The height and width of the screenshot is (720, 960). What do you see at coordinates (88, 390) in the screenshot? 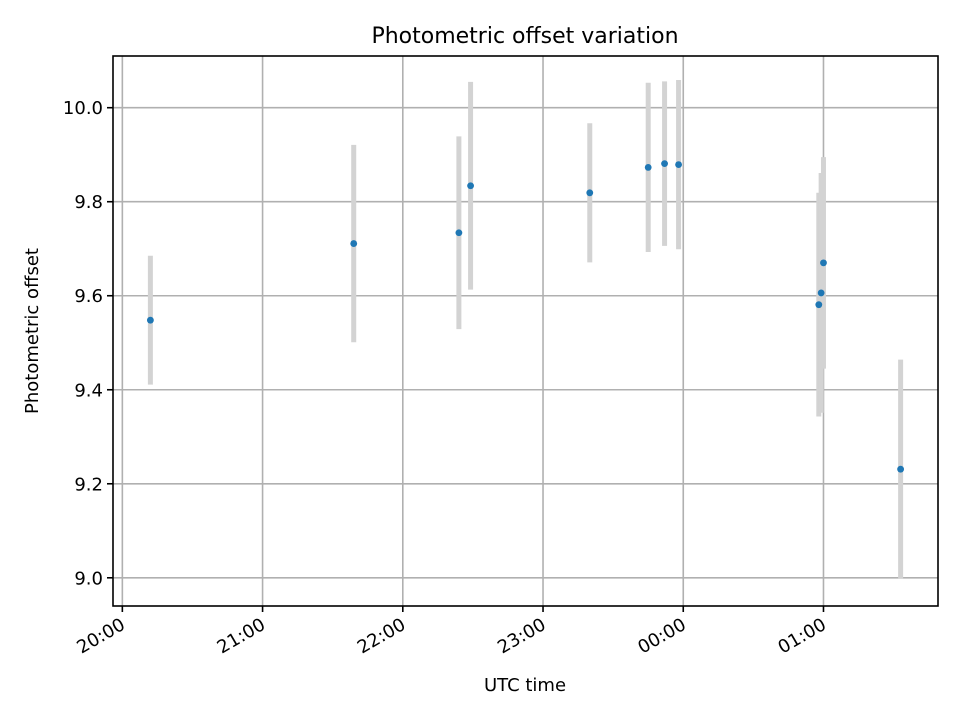
I see `y-tick-label: 9.4` at bounding box center [88, 390].